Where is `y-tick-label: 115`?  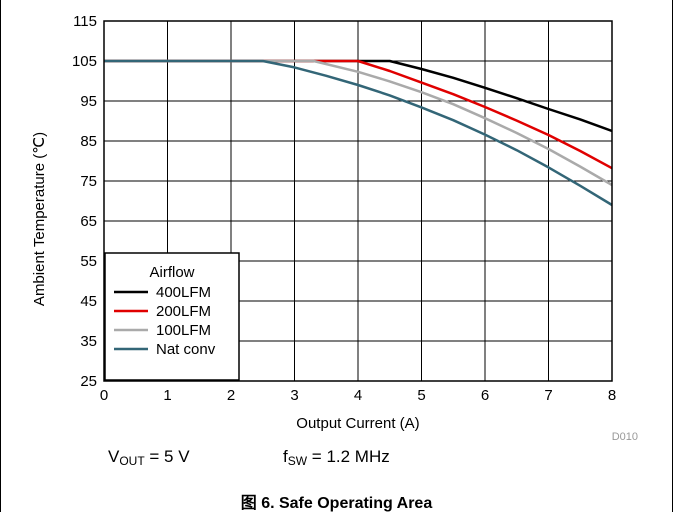
y-tick-label: 115 is located at coordinates (85, 21).